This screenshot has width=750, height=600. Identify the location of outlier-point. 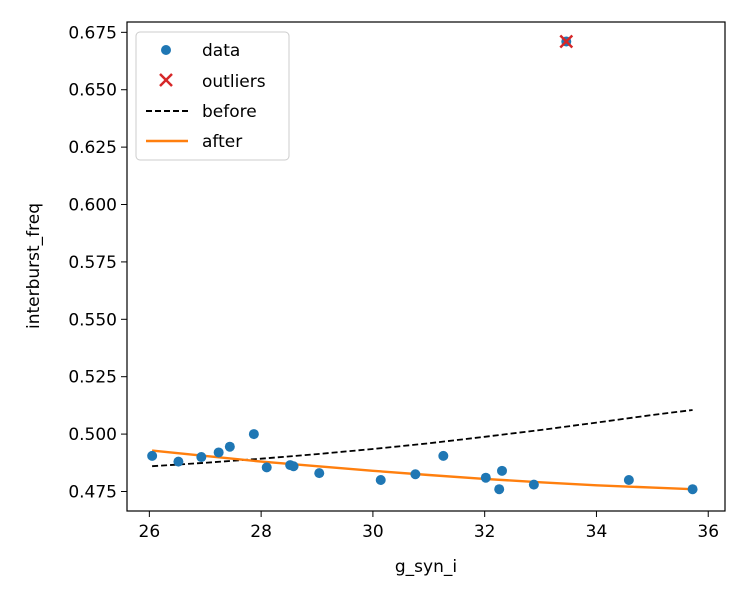
(566, 41).